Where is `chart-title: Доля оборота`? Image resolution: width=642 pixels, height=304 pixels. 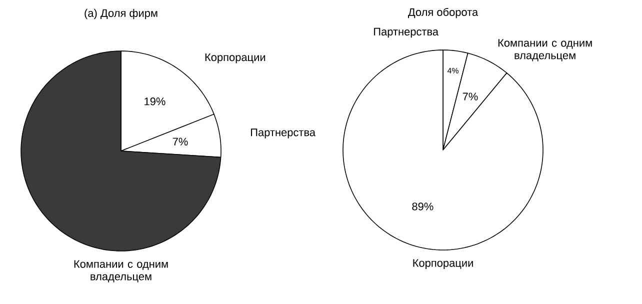
chart-title: Доля оборота is located at coordinates (443, 13).